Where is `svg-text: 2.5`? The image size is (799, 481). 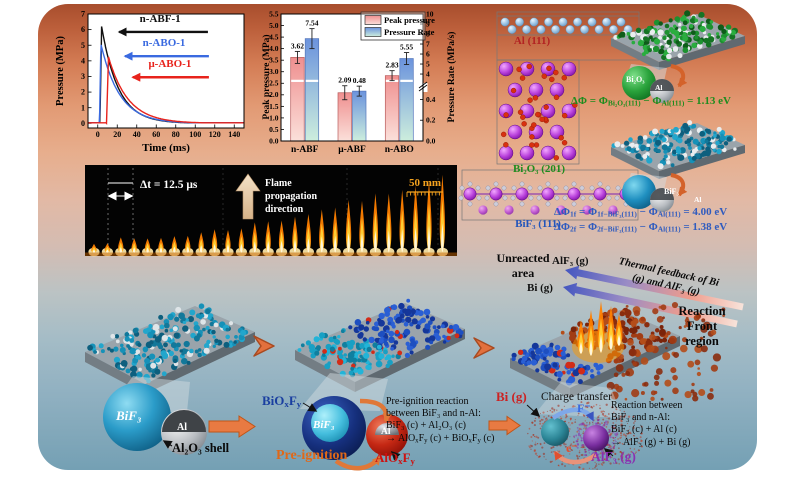
svg-text: 2.5 is located at coordinates (274, 83).